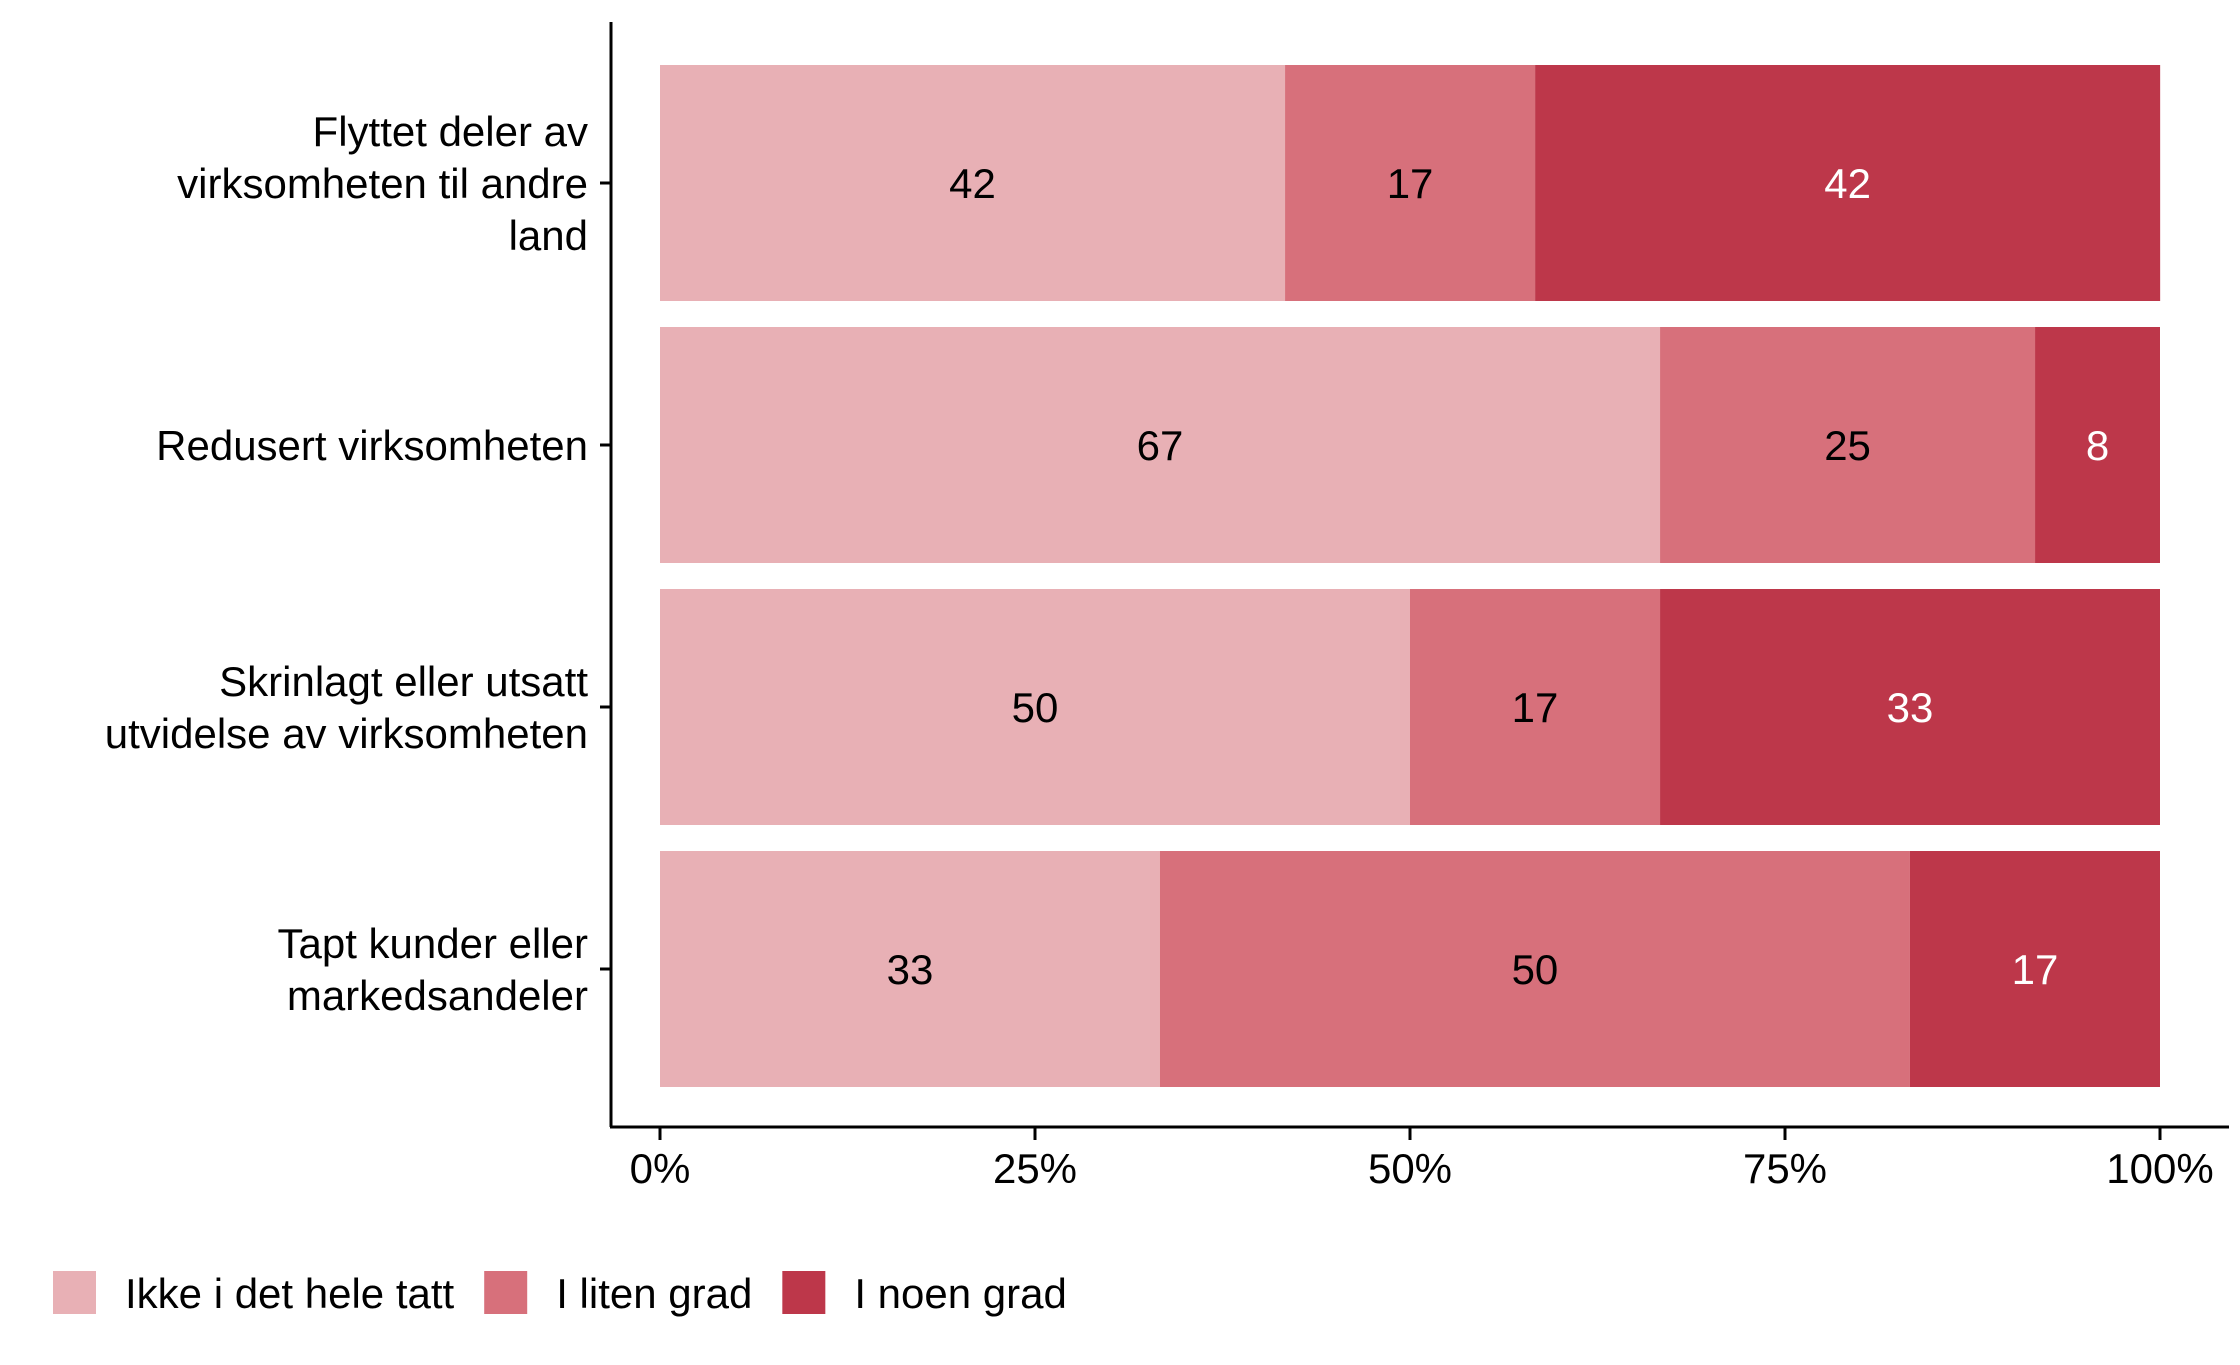 This screenshot has height=1365, width=2240. What do you see at coordinates (403, 681) in the screenshot?
I see `y-tick-label: Skrinlagt eller utsatt` at bounding box center [403, 681].